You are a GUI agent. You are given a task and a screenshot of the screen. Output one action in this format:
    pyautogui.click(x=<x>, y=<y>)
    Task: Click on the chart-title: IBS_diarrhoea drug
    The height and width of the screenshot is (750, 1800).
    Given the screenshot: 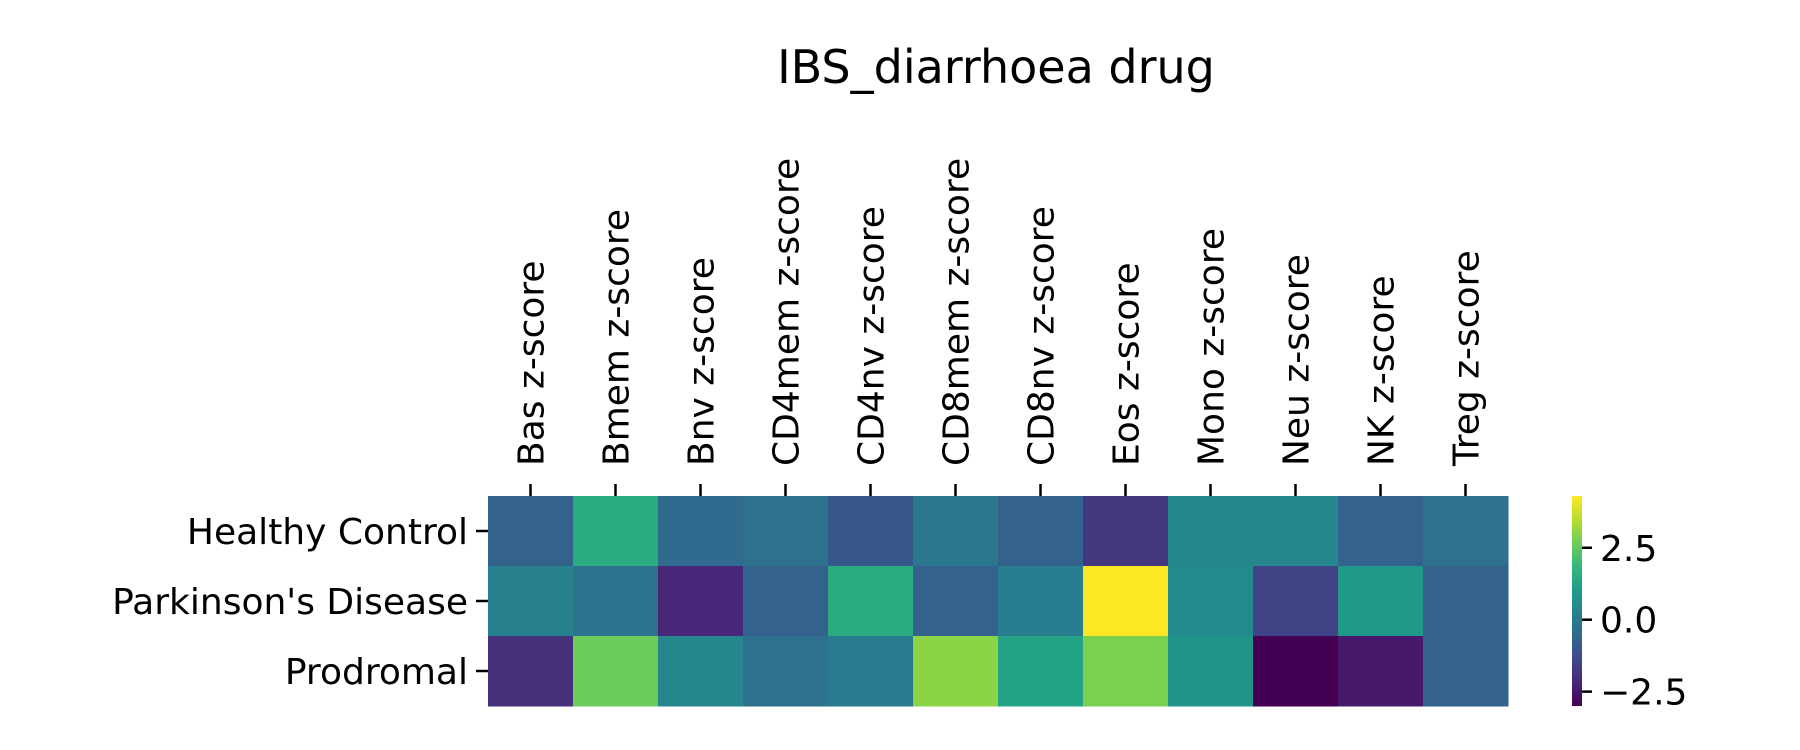 What is the action you would take?
    pyautogui.click(x=996, y=67)
    